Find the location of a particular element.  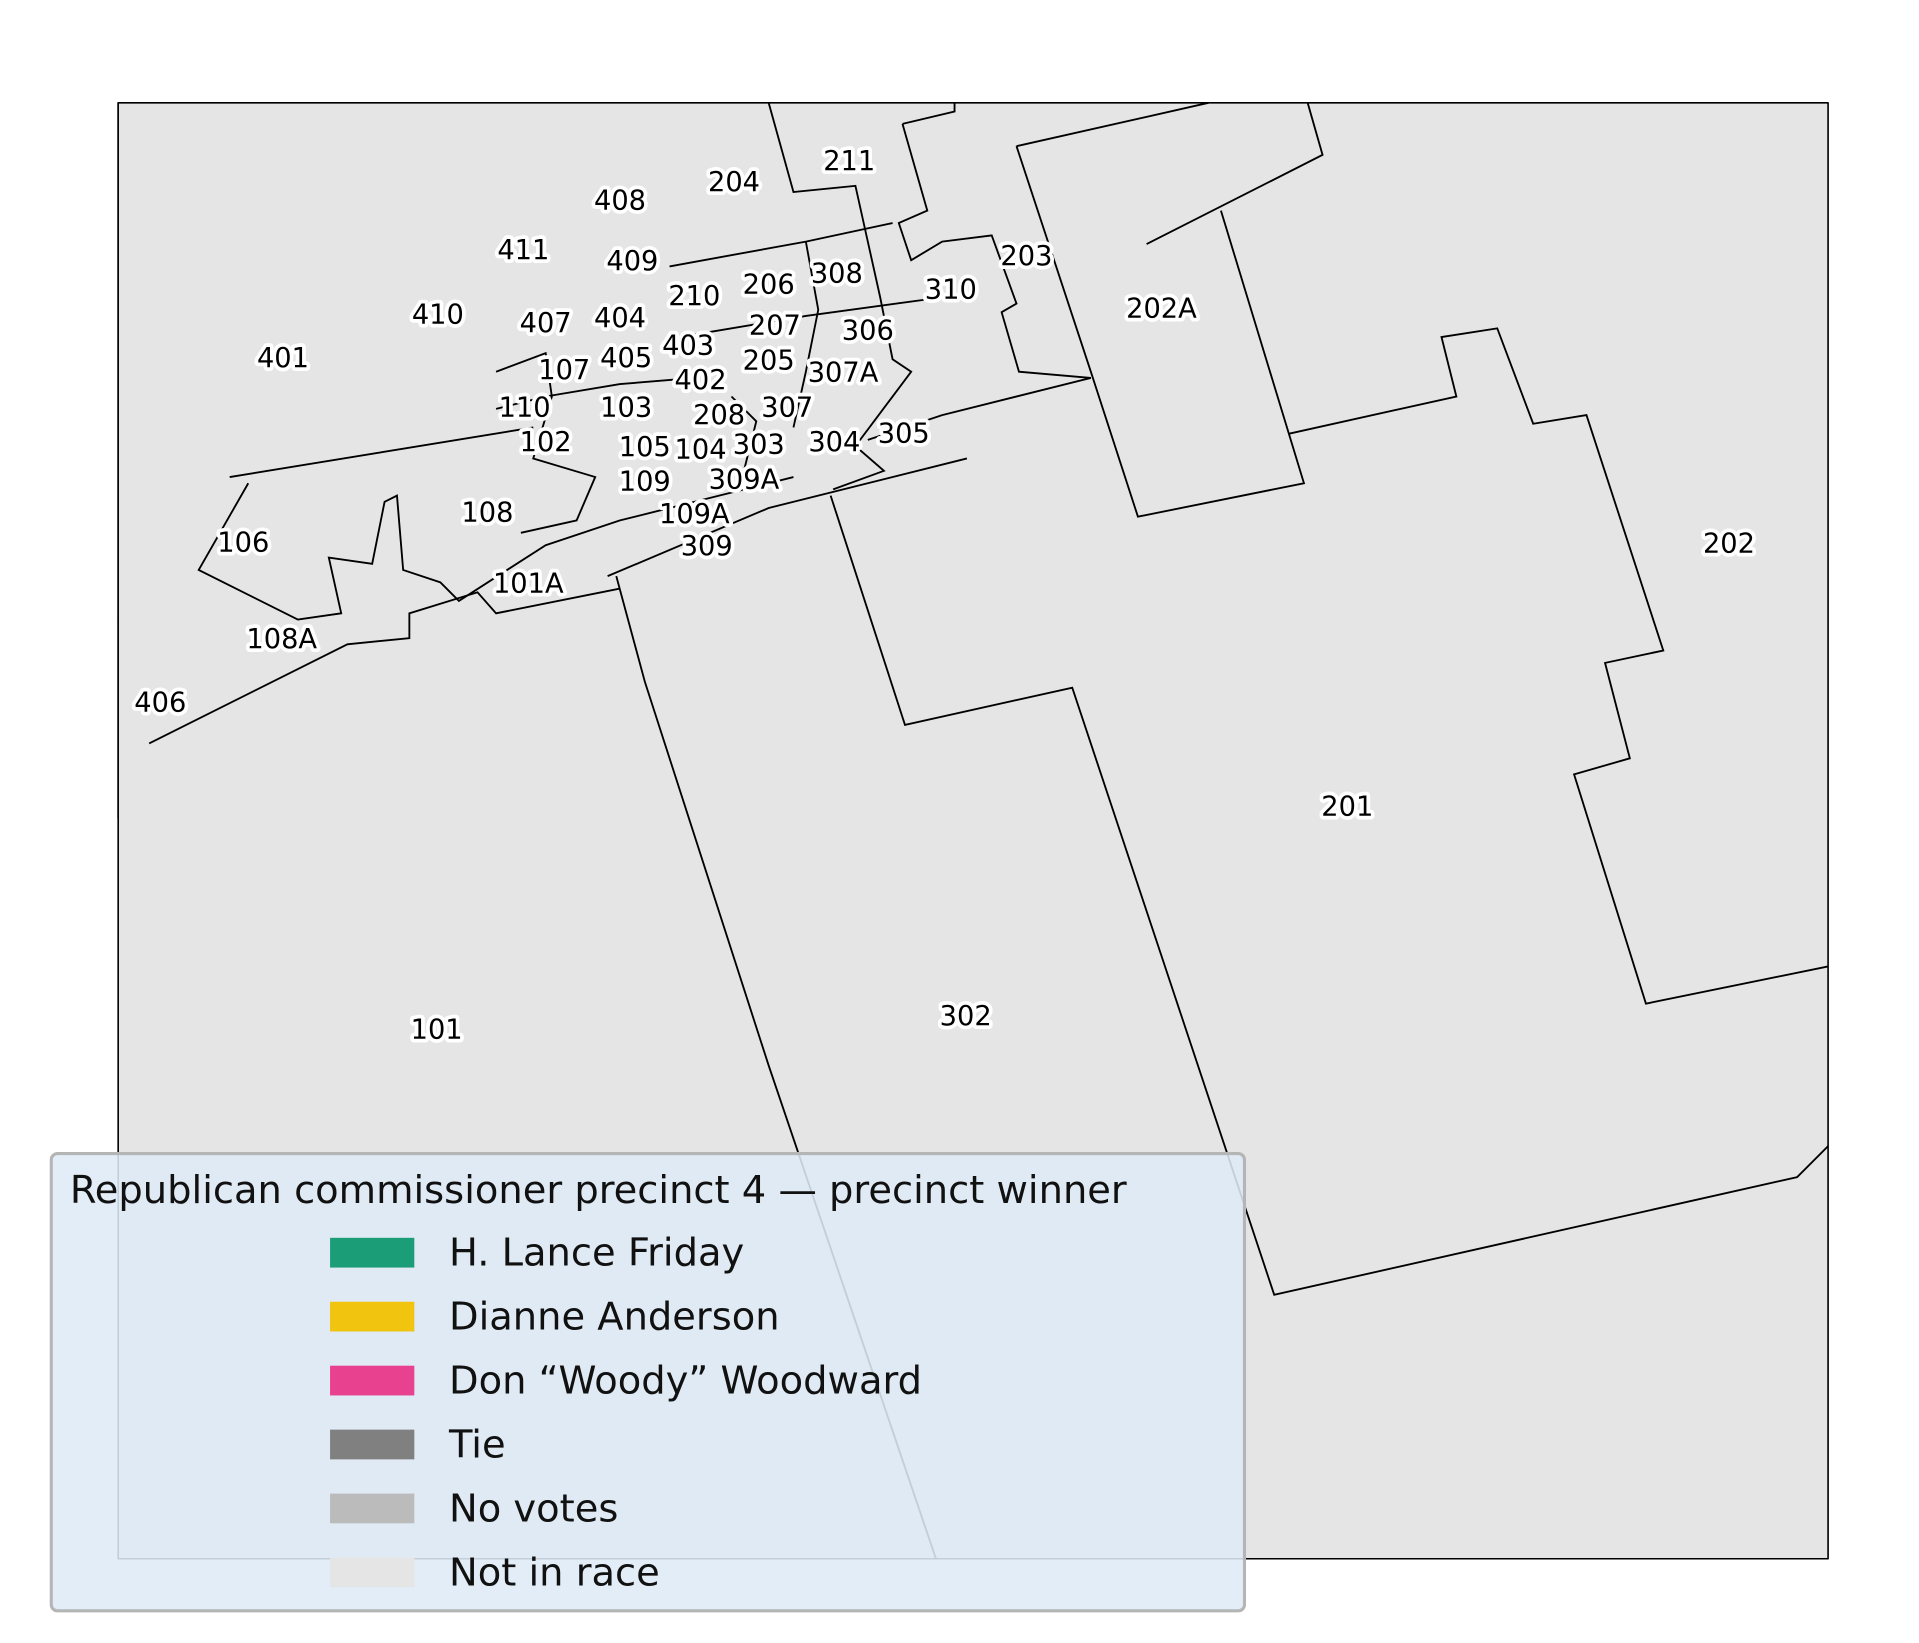

precinct-label-309: 309 is located at coordinates (707, 546).